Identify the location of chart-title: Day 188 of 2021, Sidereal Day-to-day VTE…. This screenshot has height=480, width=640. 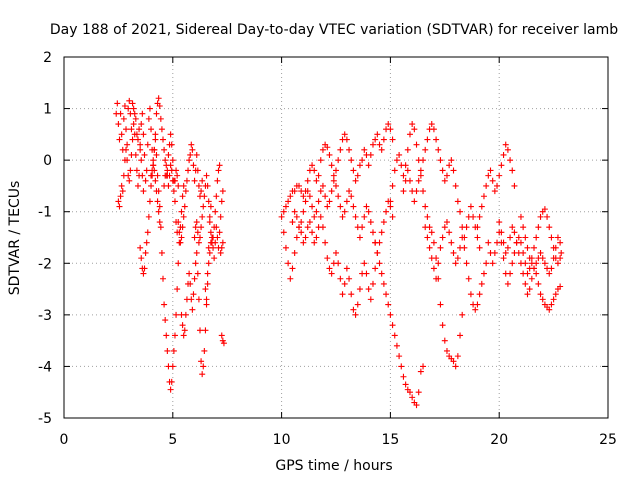
(334, 30).